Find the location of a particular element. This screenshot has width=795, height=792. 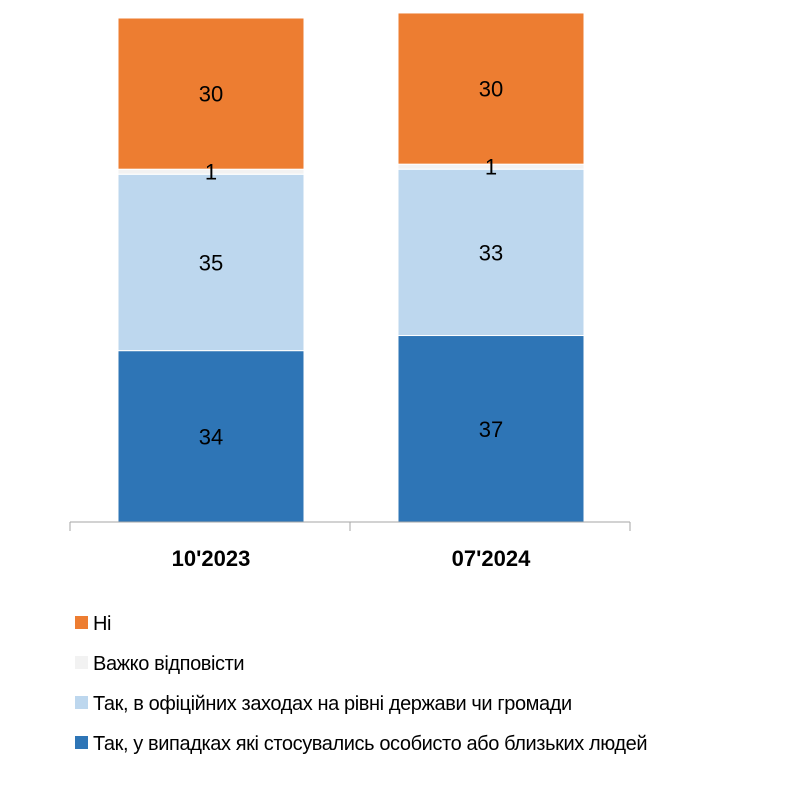

data-label: 35 is located at coordinates (211, 262).